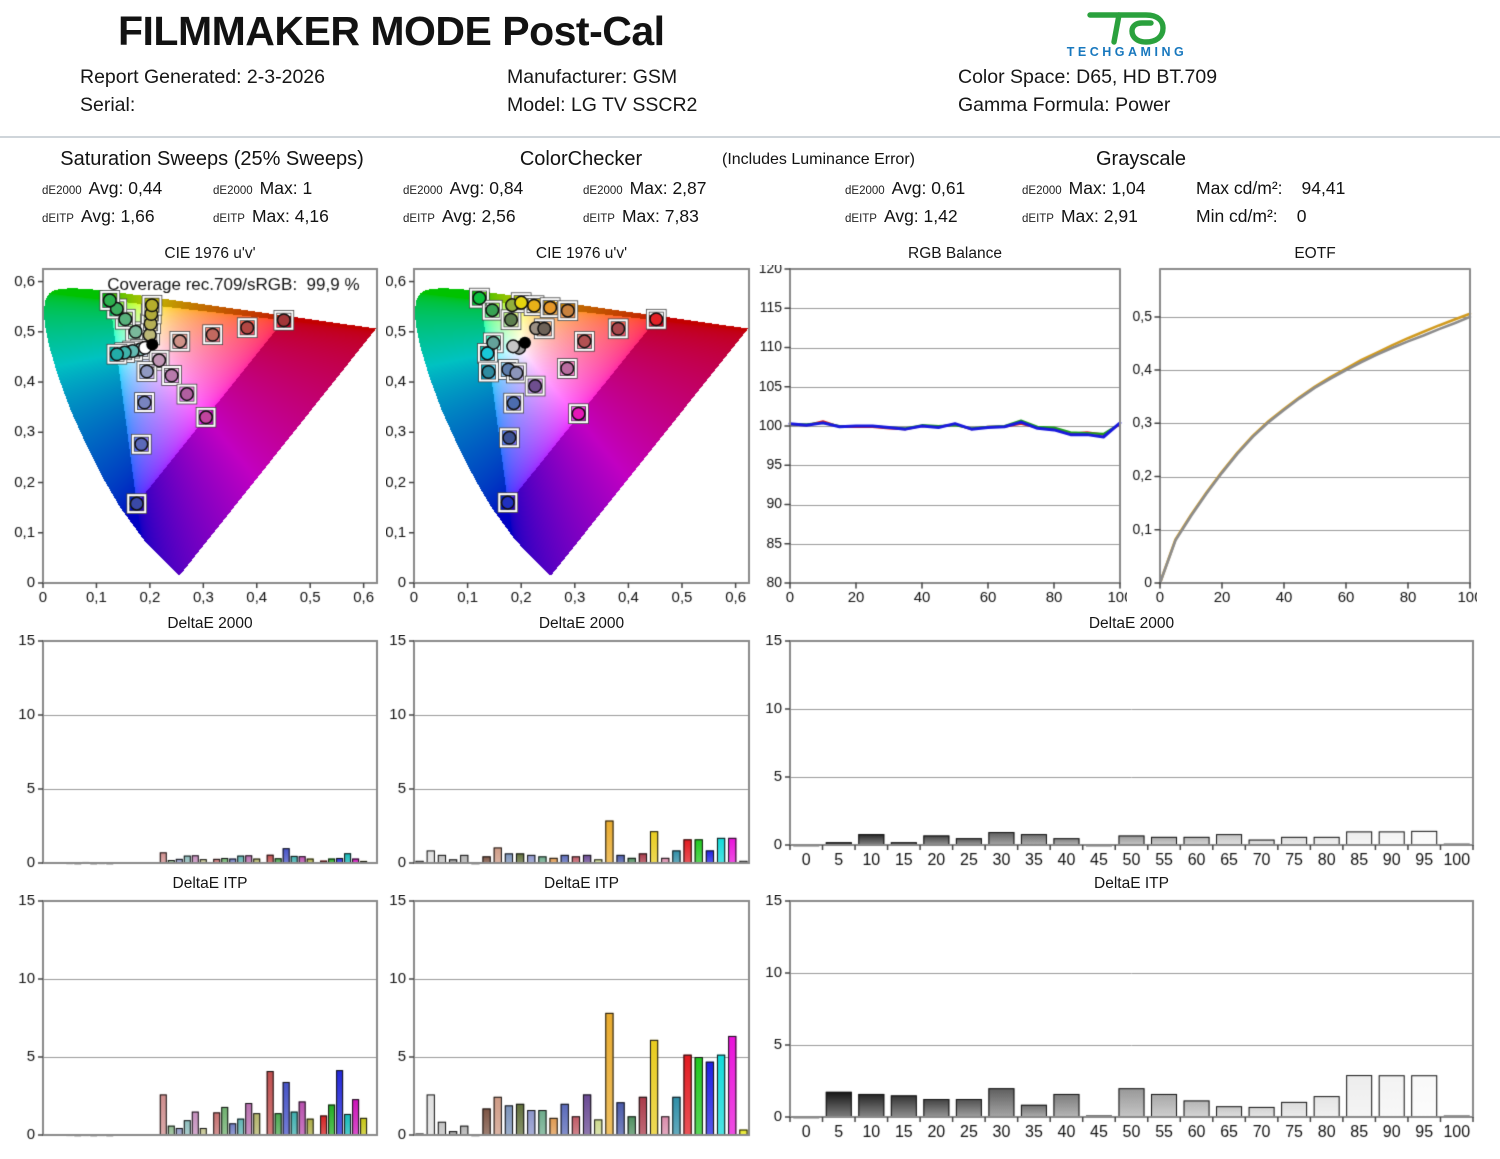 This screenshot has height=1159, width=1500. What do you see at coordinates (98, 216) in the screenshot?
I see `stat-ss-deitp-avg: dEITP Avg: 1,66` at bounding box center [98, 216].